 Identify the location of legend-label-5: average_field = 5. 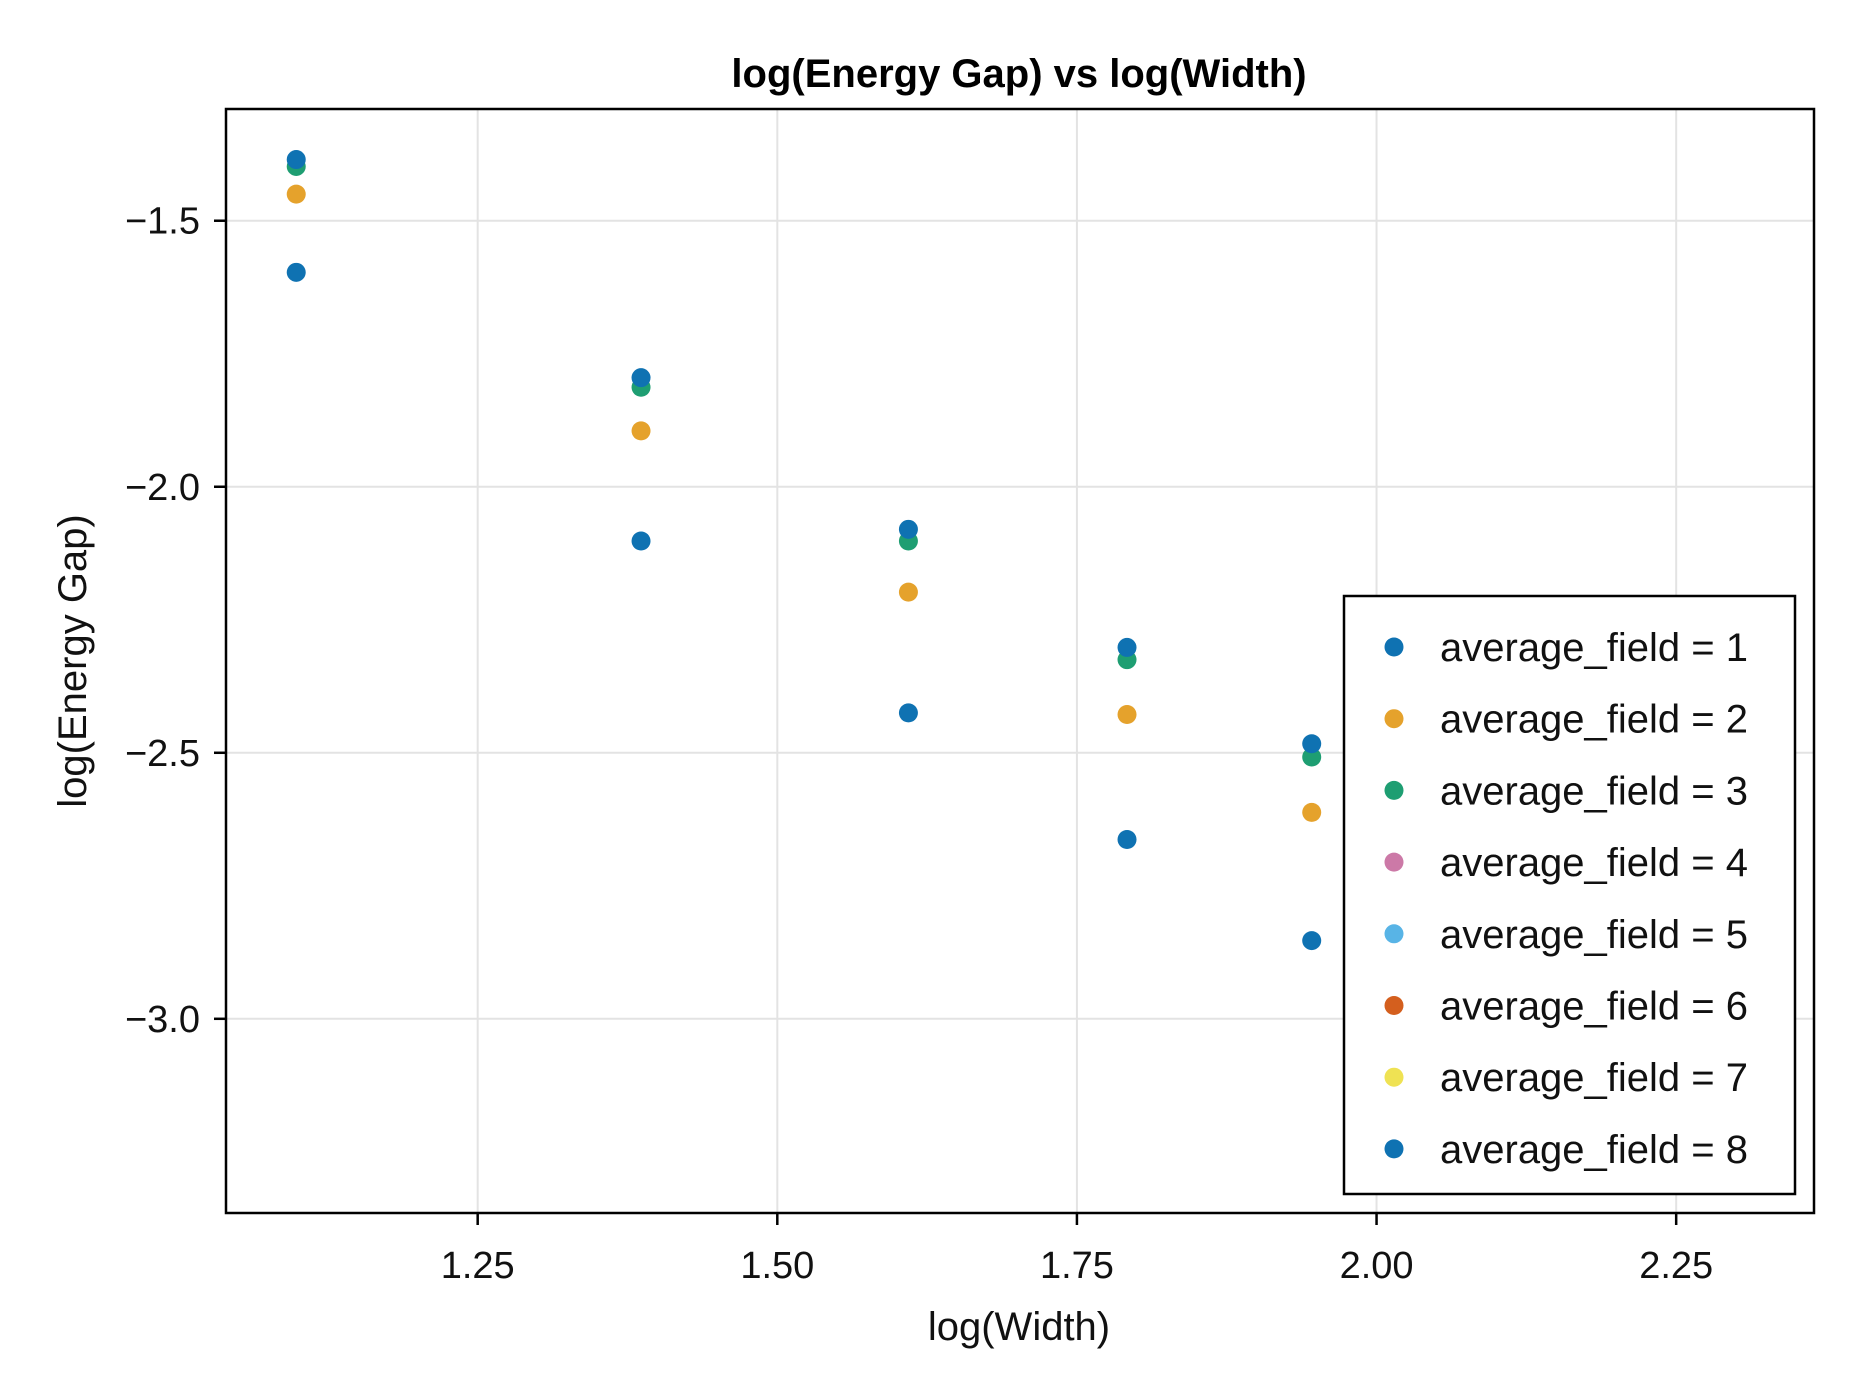
(1594, 935).